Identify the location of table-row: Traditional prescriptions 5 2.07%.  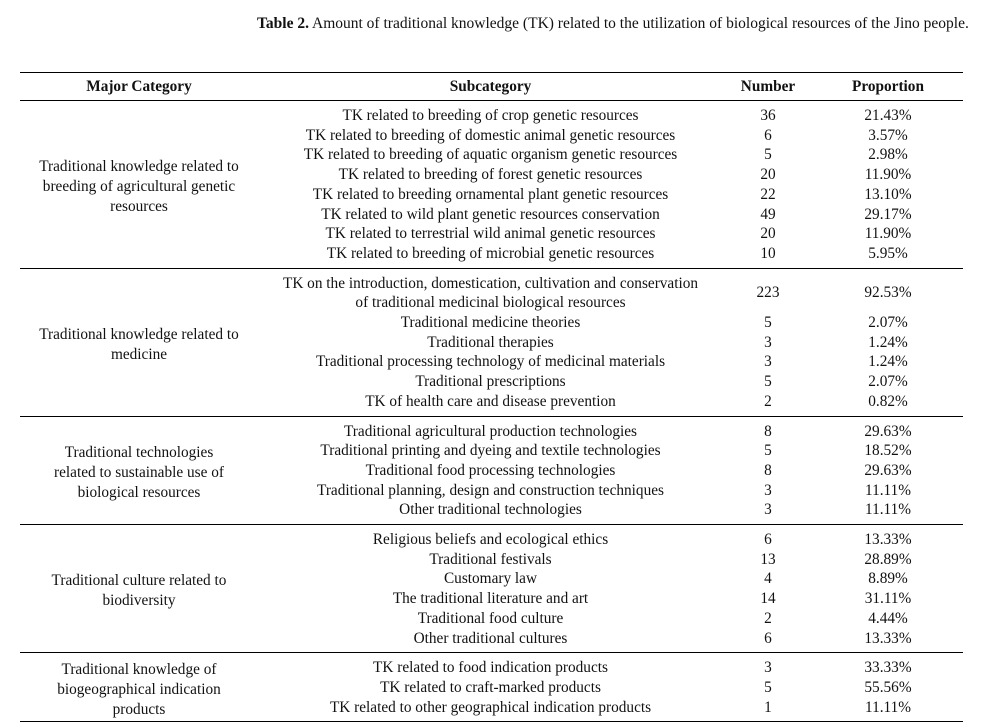
(491, 382).